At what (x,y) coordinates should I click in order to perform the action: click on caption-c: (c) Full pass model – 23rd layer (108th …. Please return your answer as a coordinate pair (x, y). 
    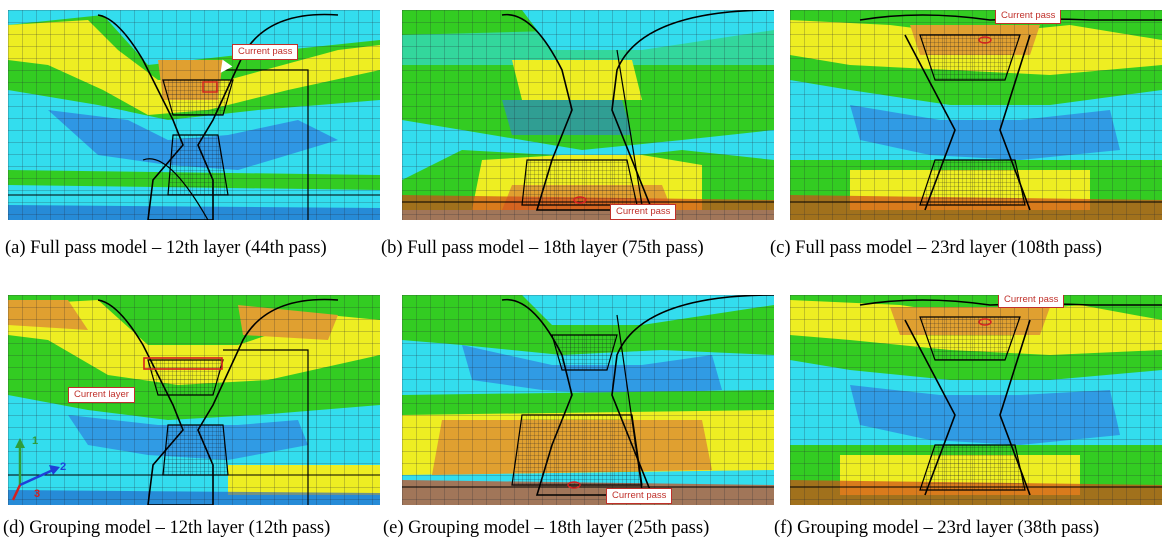
    Looking at the image, I should click on (936, 248).